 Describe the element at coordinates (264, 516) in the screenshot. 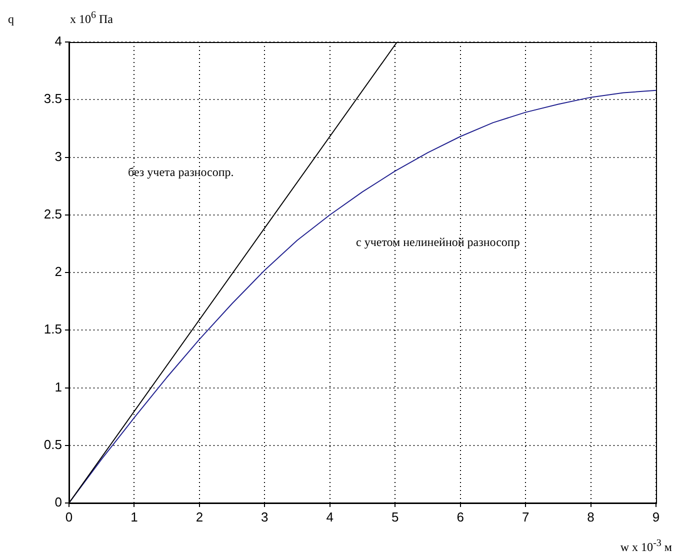

I see `x-tick-label: 3` at that location.